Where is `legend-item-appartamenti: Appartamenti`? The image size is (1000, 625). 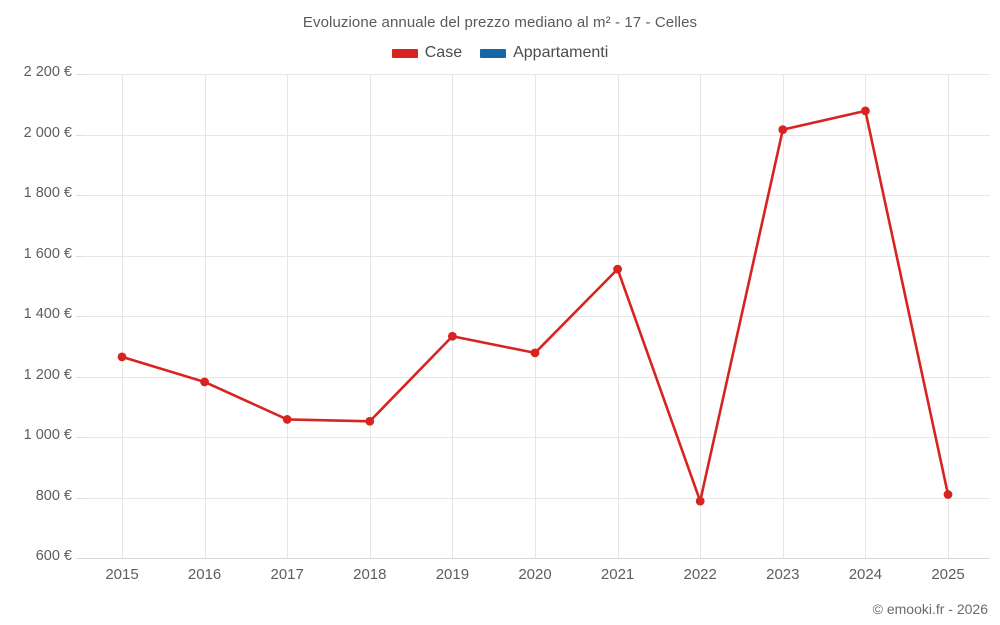 legend-item-appartamenti: Appartamenti is located at coordinates (544, 53).